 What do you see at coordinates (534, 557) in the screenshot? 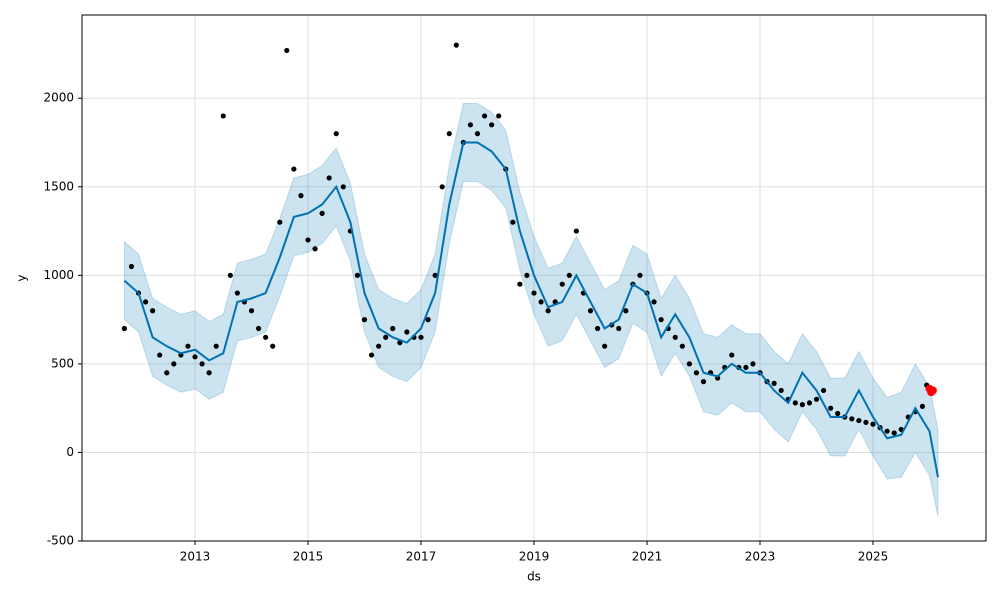
I see `x-tick-label: 2019` at bounding box center [534, 557].